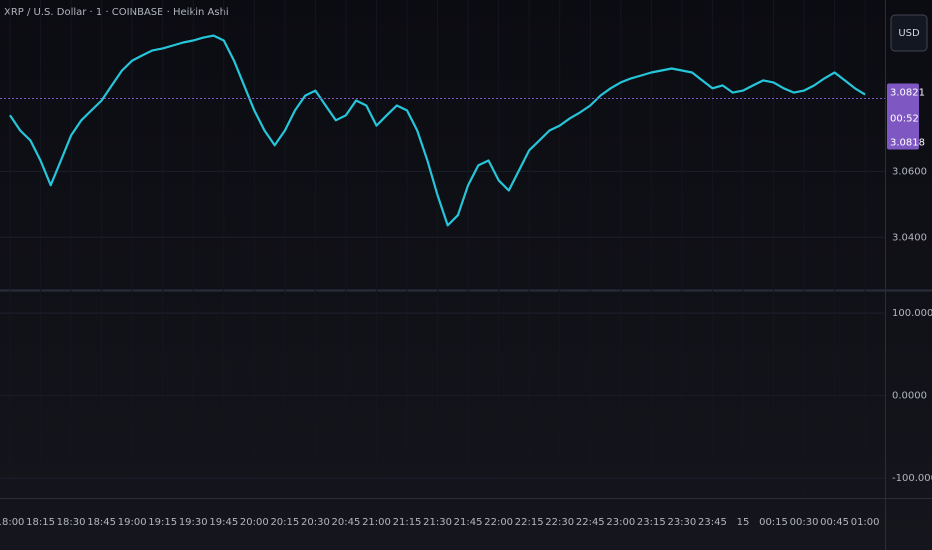 Image resolution: width=932 pixels, height=550 pixels. I want to click on x-tick-label: 20:15, so click(284, 522).